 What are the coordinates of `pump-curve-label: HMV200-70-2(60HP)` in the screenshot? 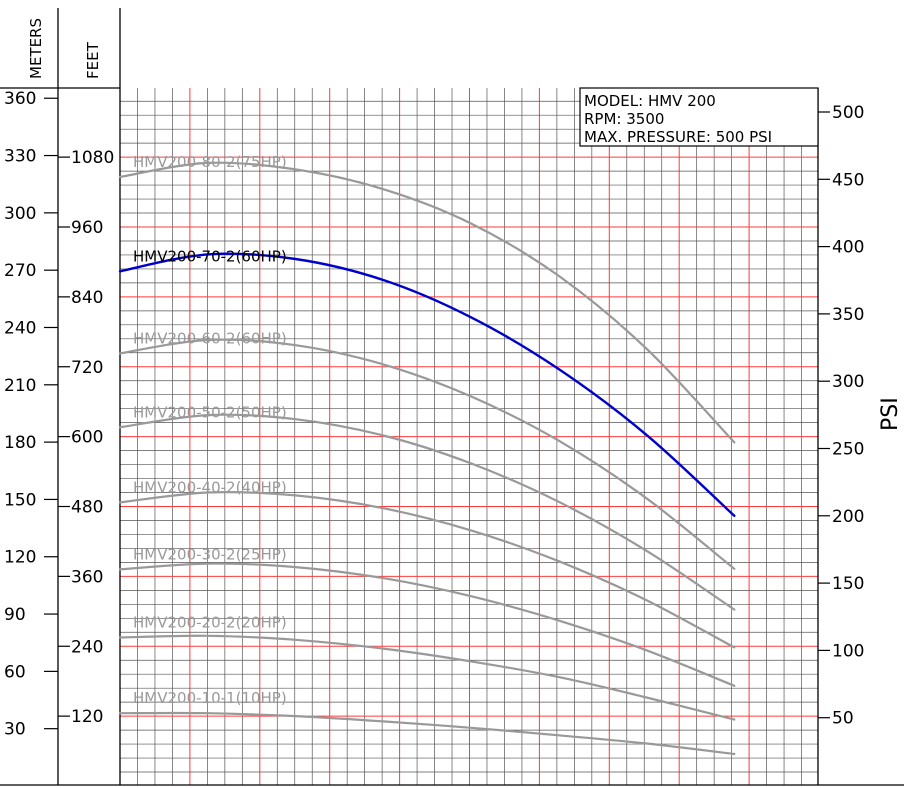 It's located at (210, 256).